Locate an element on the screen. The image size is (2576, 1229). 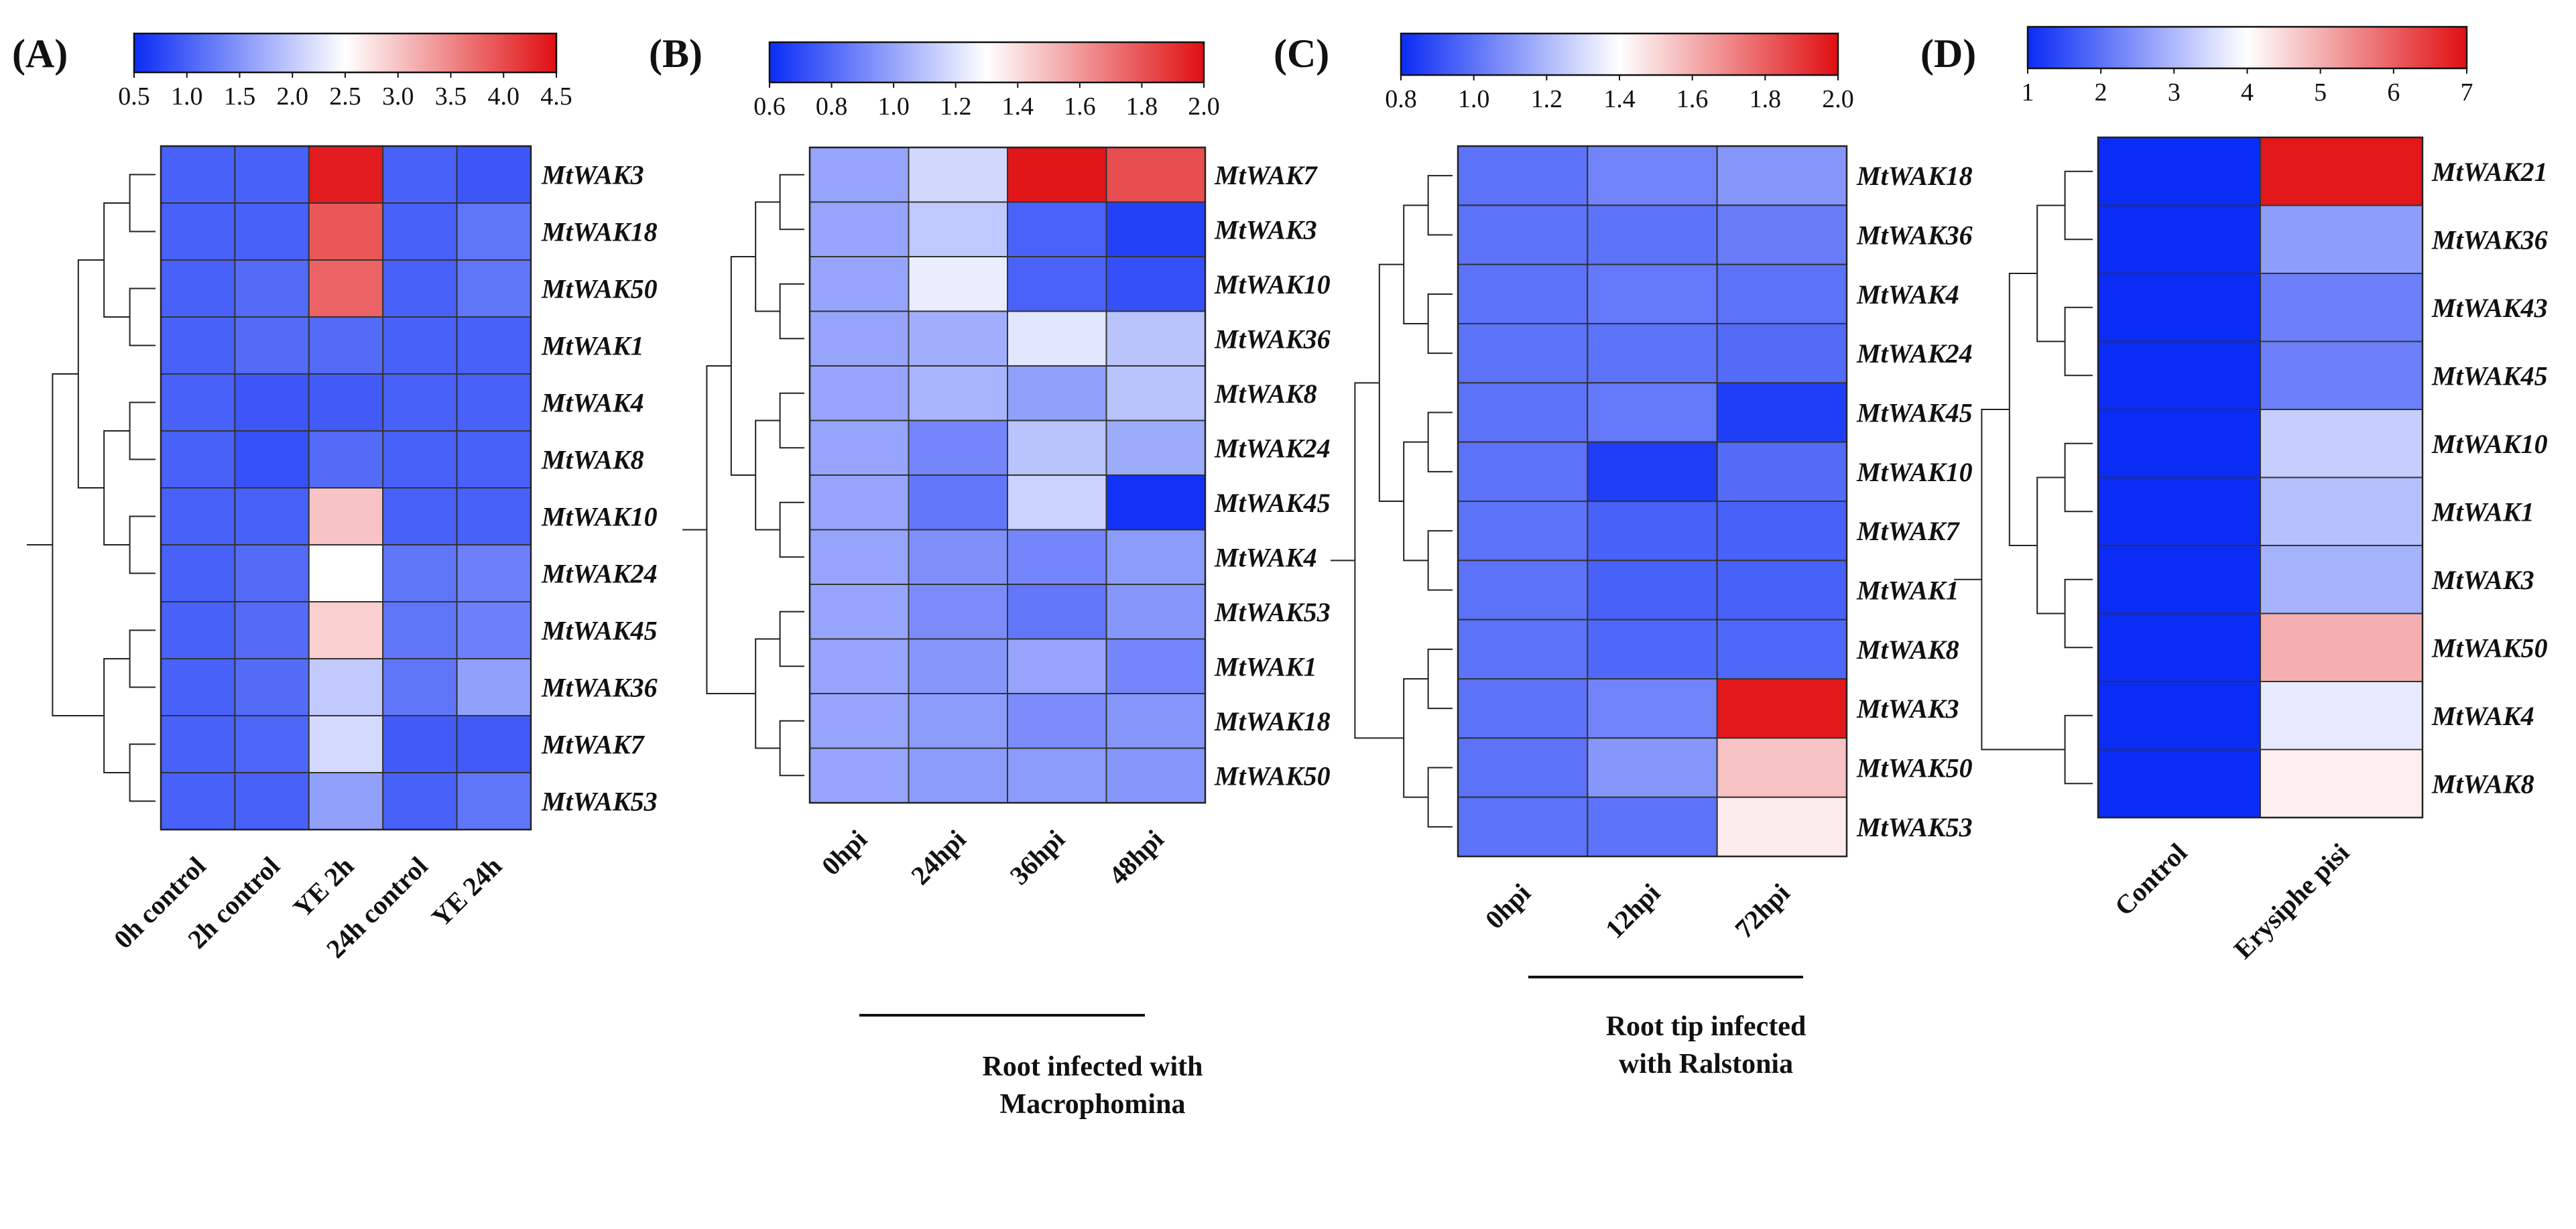
colorbar-tick-label: 5 is located at coordinates (2320, 92).